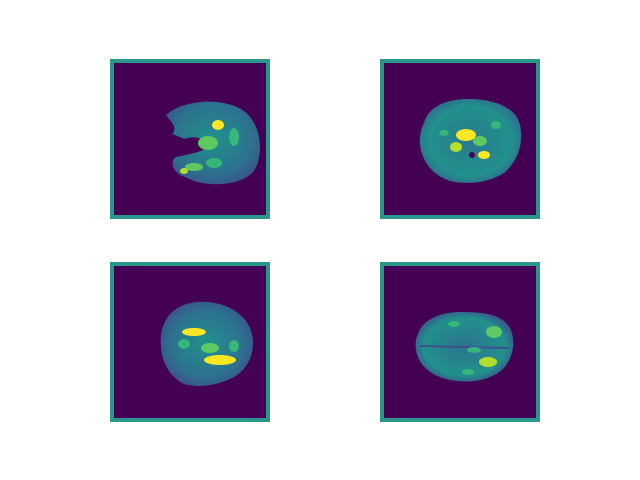  I want to click on tissue-region, so click(470, 141).